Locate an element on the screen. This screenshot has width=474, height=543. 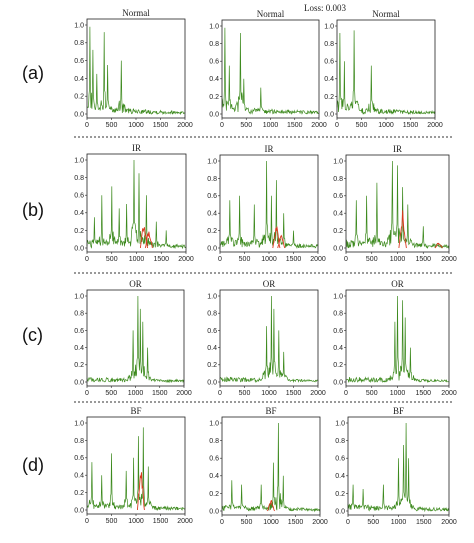
panel-d1: BF 0.0 0.2 0.4 0.6 0.8 1.0 0 500 1000 1500 2000 is located at coordinates (133, 465).